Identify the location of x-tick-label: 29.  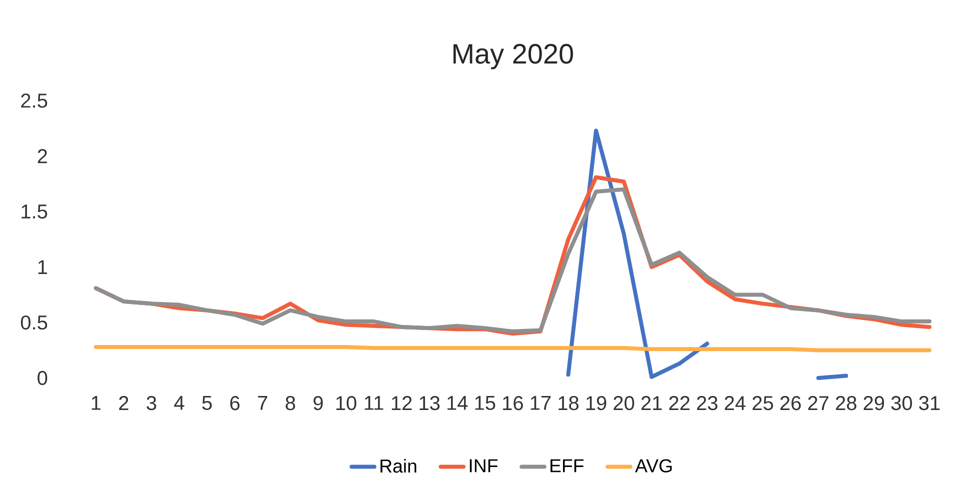
(874, 403).